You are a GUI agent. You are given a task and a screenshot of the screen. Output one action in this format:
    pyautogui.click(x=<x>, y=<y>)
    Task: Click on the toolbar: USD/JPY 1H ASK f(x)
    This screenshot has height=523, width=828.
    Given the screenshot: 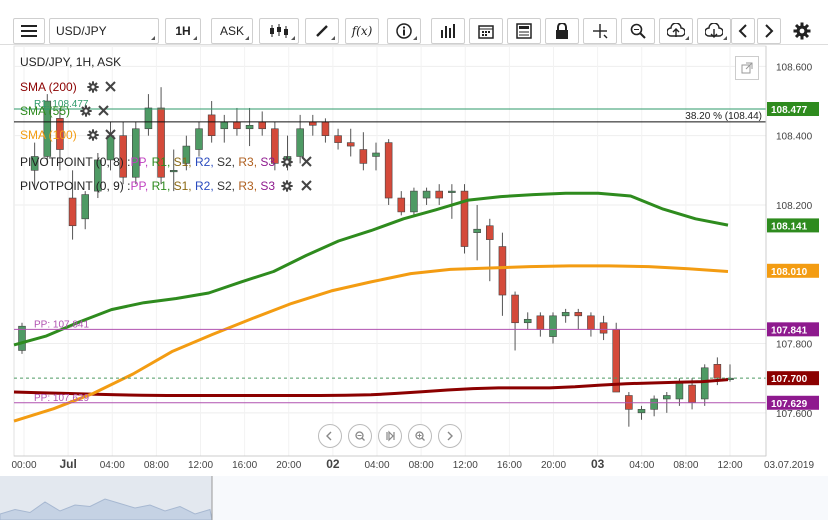 What is the action you would take?
    pyautogui.click(x=414, y=22)
    